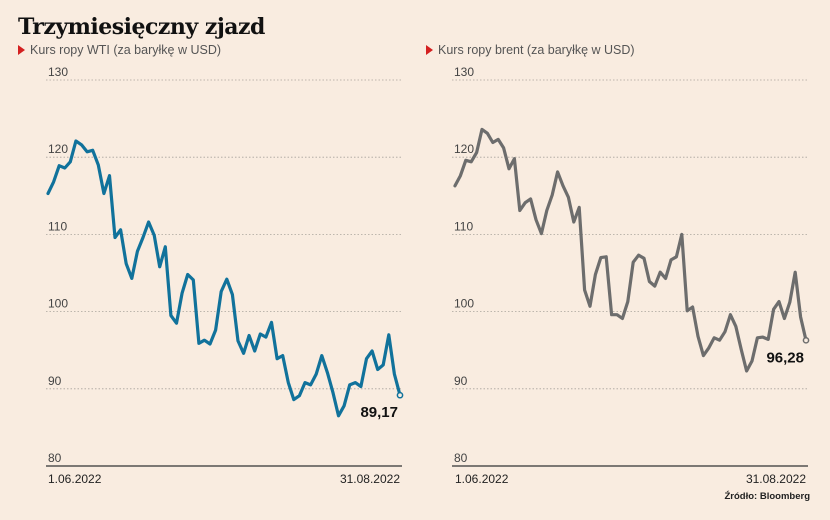  I want to click on brent-ytick-label: 110, so click(463, 226).